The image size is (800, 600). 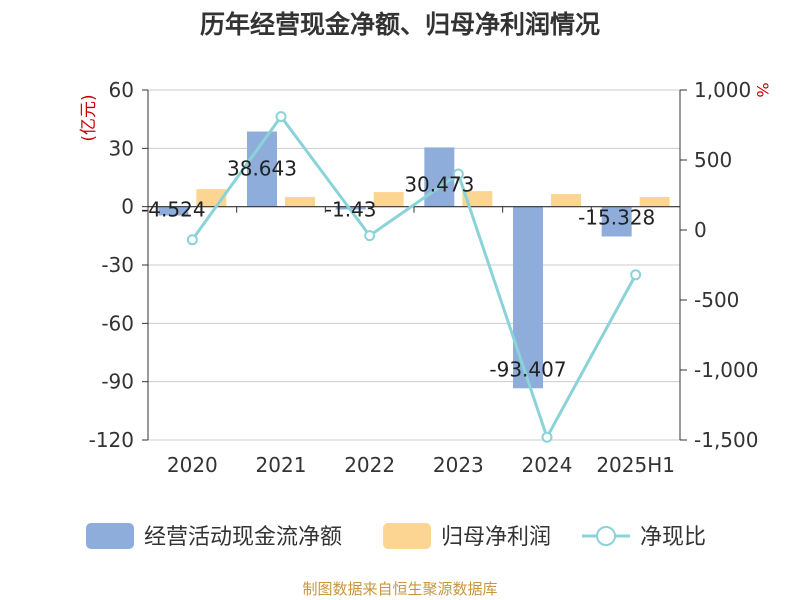 What do you see at coordinates (635, 465) in the screenshot?
I see `x-tick-label: 2025H1` at bounding box center [635, 465].